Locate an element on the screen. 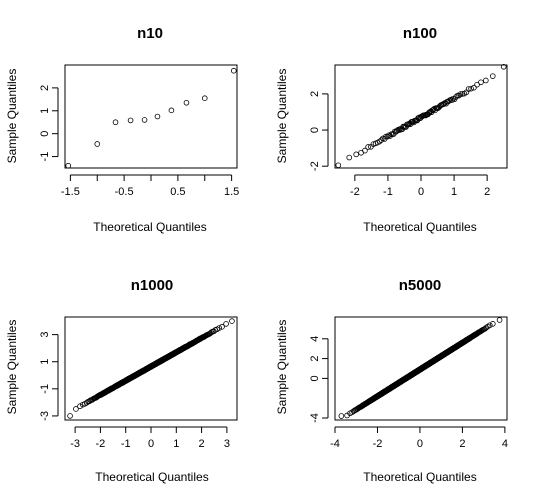 The height and width of the screenshot is (500, 540). plot-title: n10 is located at coordinates (150, 33).